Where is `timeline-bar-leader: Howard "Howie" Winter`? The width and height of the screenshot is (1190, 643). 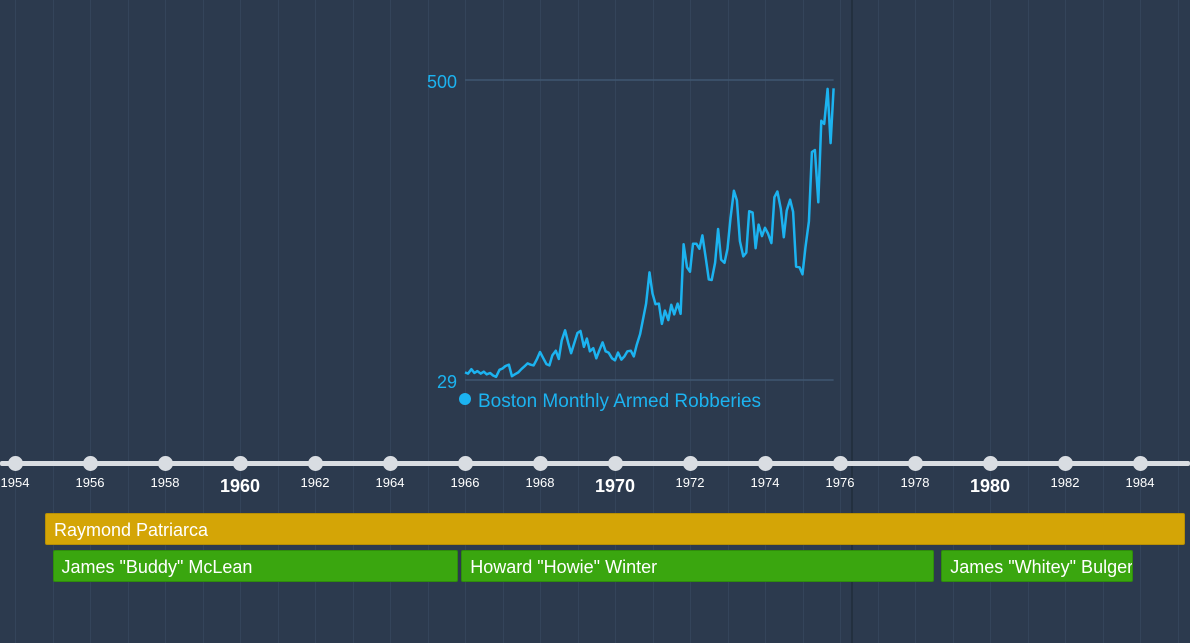
timeline-bar-leader: Howard "Howie" Winter is located at coordinates (697, 566).